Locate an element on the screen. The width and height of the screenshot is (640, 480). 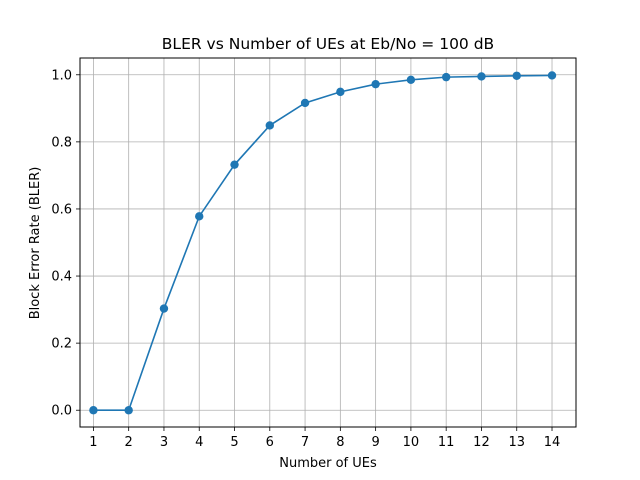
x-tick-label: 9 is located at coordinates (375, 442).